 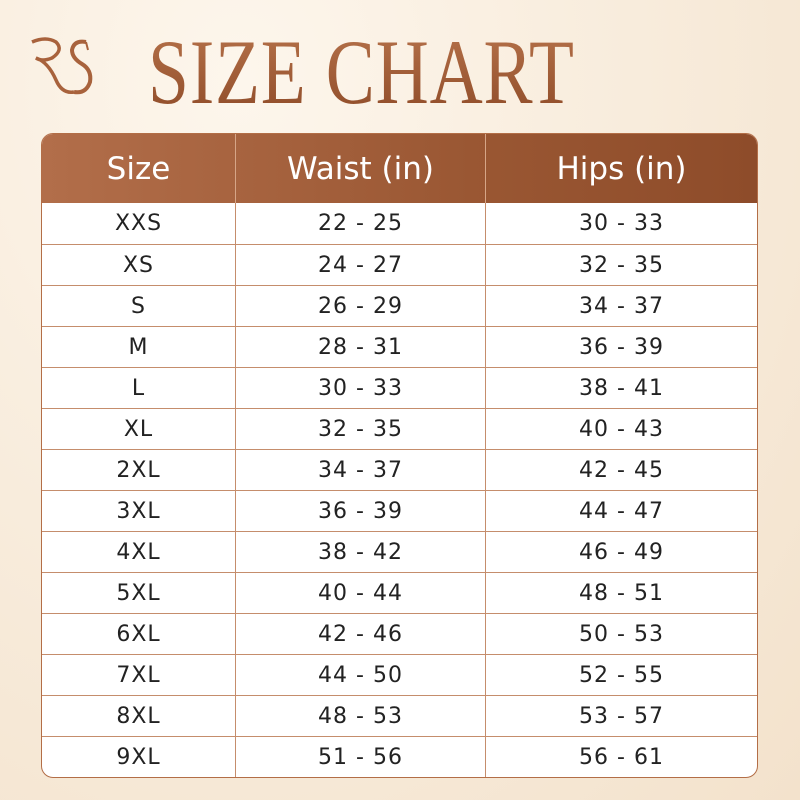 I want to click on table-row: 8XL 48 - 53 53 - 57, so click(x=399, y=715).